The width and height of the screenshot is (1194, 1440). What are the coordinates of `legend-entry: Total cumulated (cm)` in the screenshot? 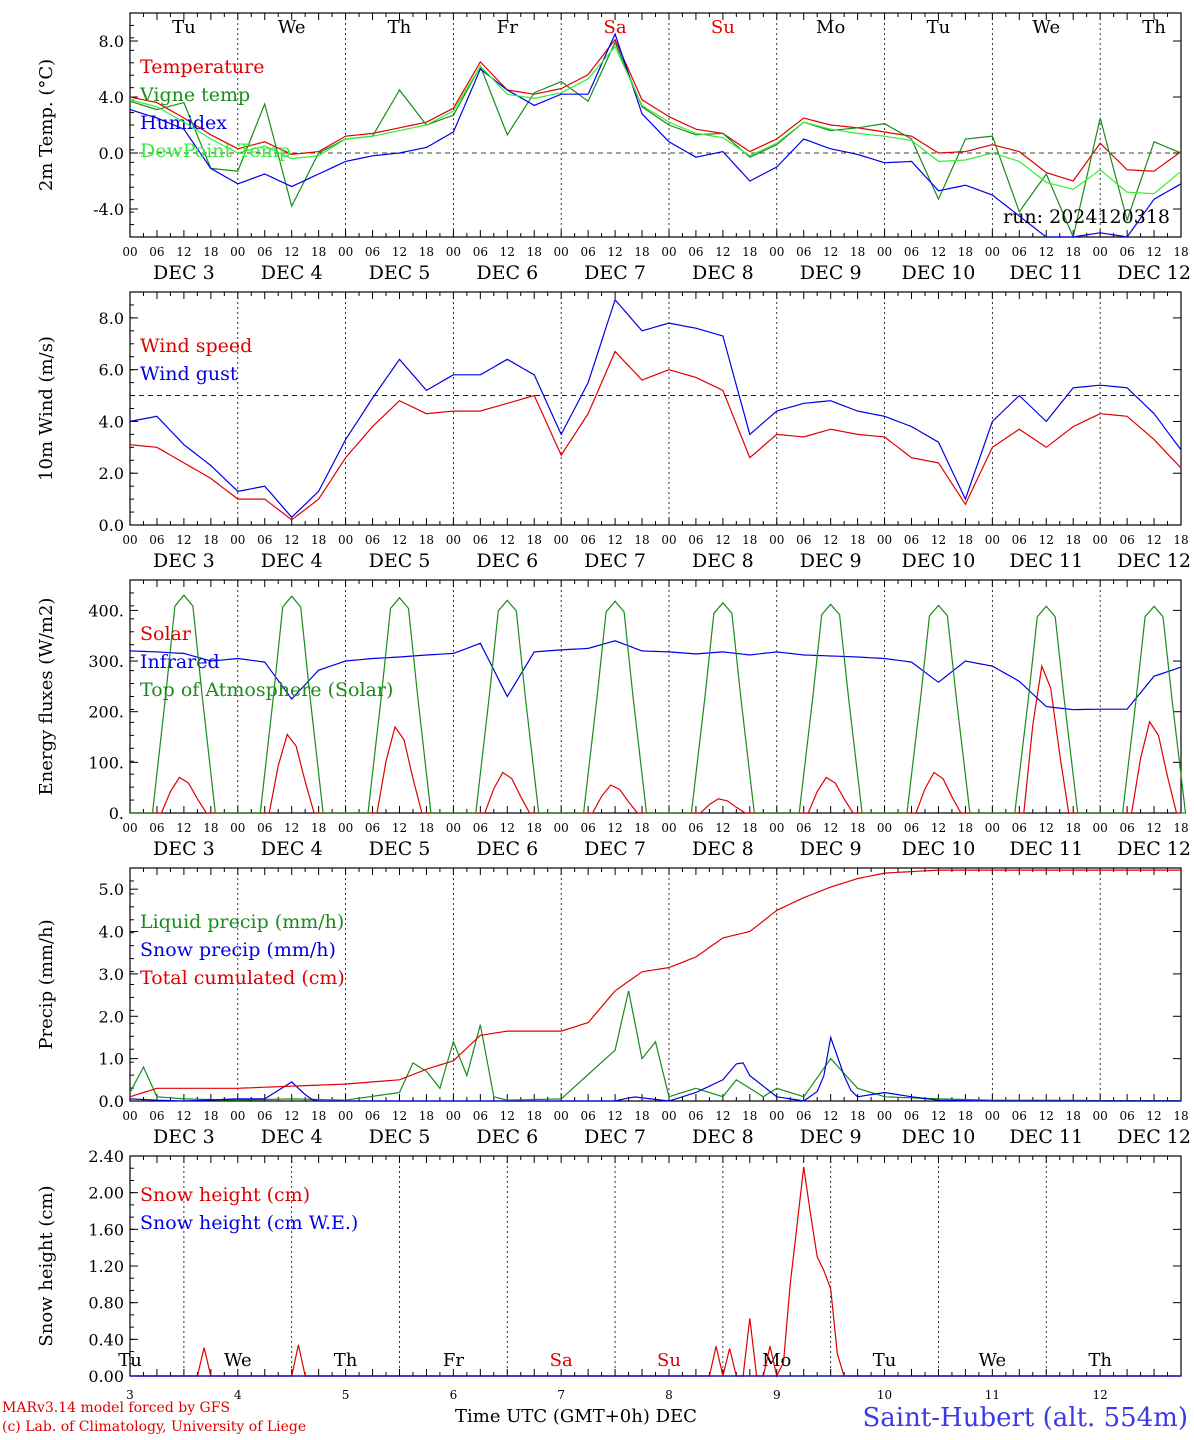 It's located at (242, 978).